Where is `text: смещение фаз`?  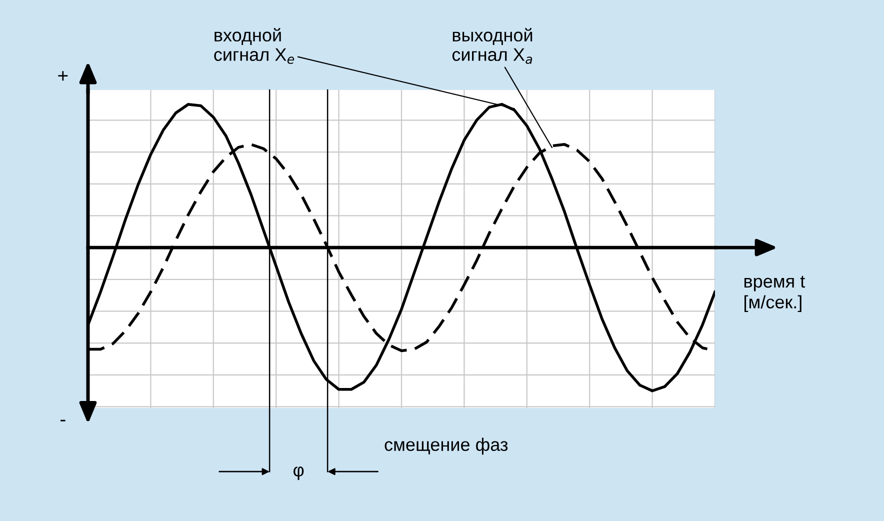 text: смещение фаз is located at coordinates (446, 446).